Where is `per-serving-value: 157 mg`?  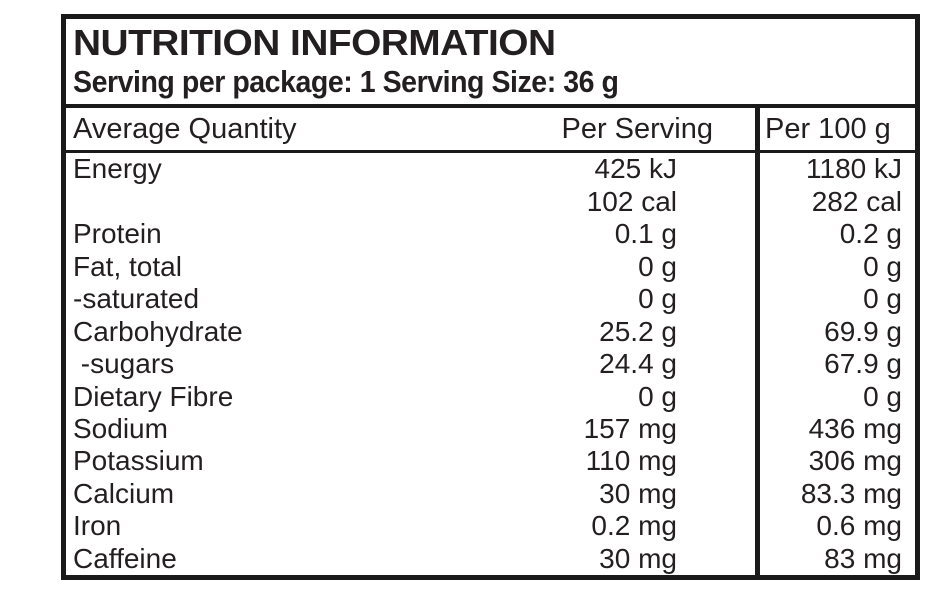
per-serving-value: 157 mg is located at coordinates (630, 428).